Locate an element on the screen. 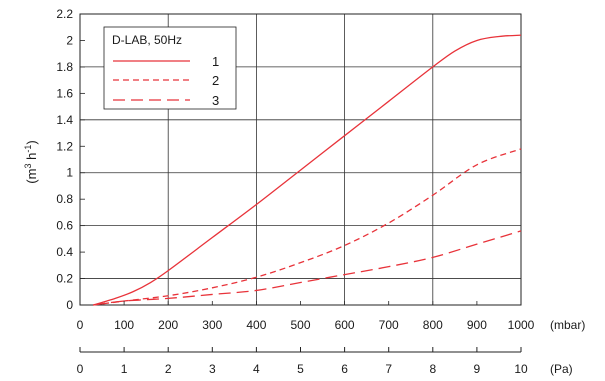 This screenshot has width=605, height=381. x-tick-label: 300 is located at coordinates (212, 325).